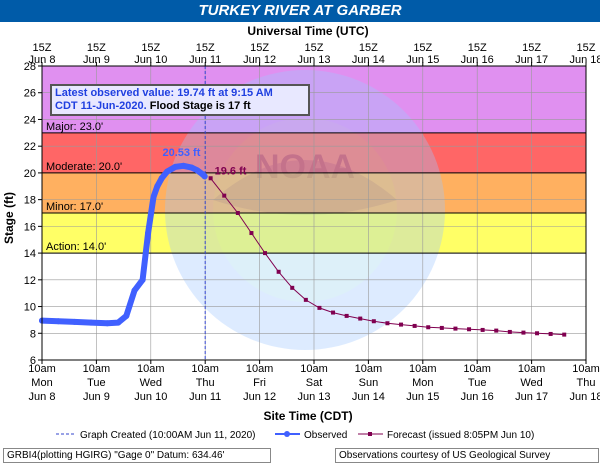  What do you see at coordinates (151, 383) in the screenshot?
I see `bottom-tick-label-day: Wed` at bounding box center [151, 383].